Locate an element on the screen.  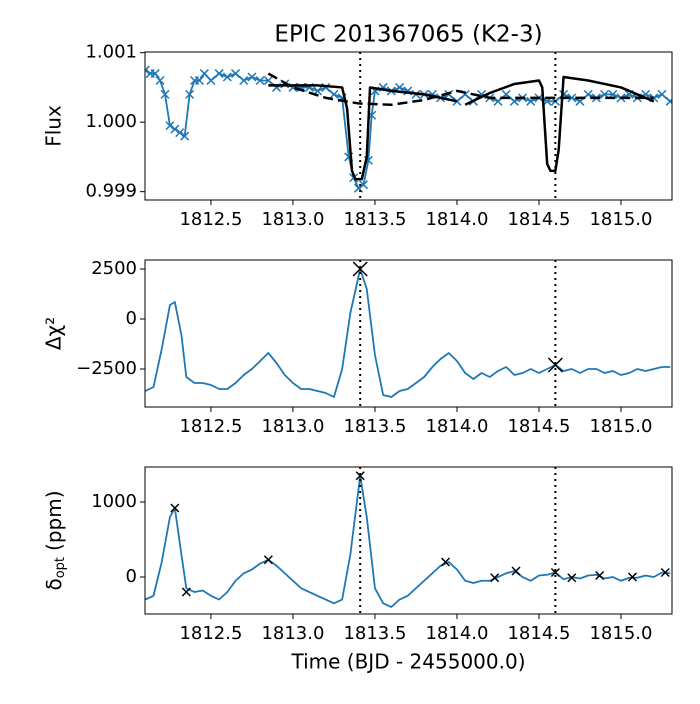
y-tick-label: 0.999 is located at coordinates (111, 191).